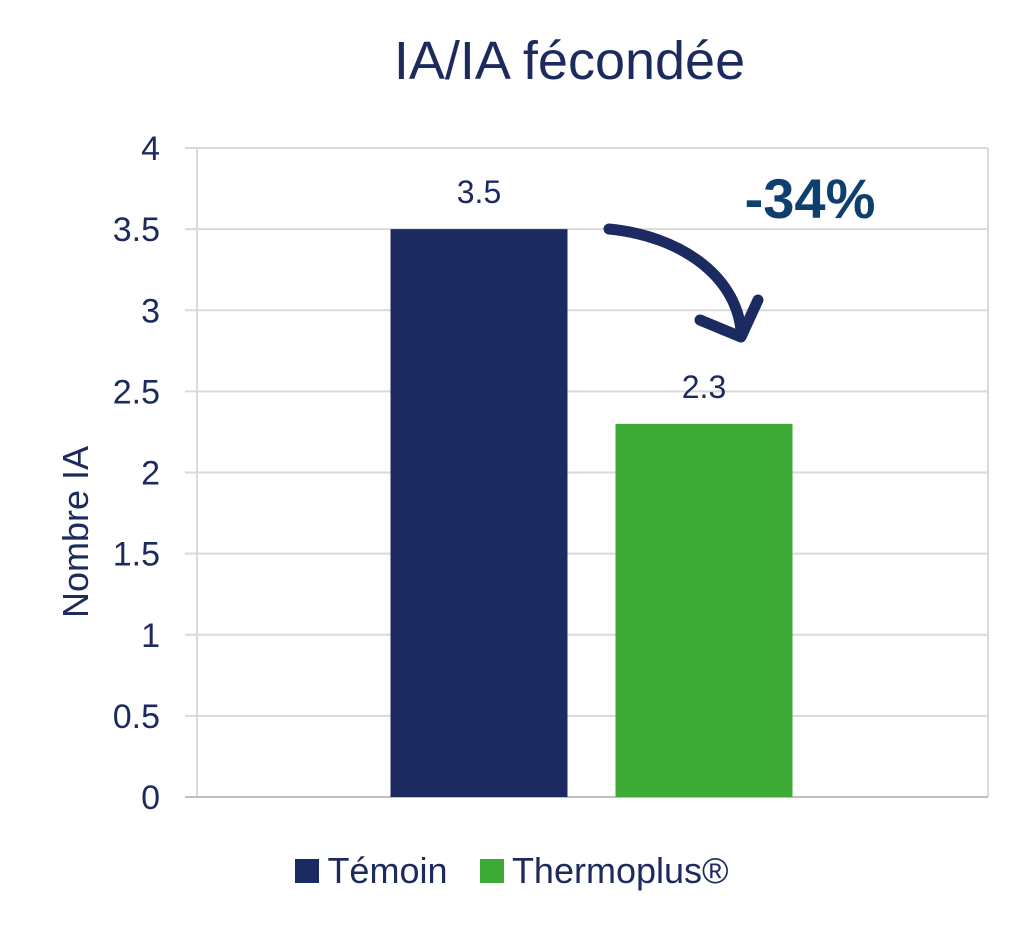  Describe the element at coordinates (675, 279) in the screenshot. I see `arrow-curve` at that location.